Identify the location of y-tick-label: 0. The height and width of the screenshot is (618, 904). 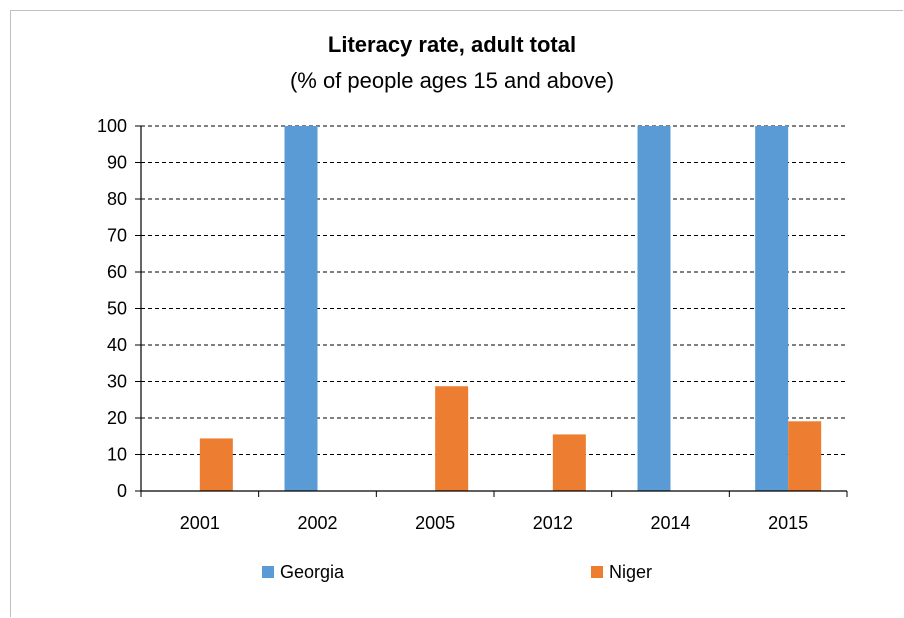
(122, 491).